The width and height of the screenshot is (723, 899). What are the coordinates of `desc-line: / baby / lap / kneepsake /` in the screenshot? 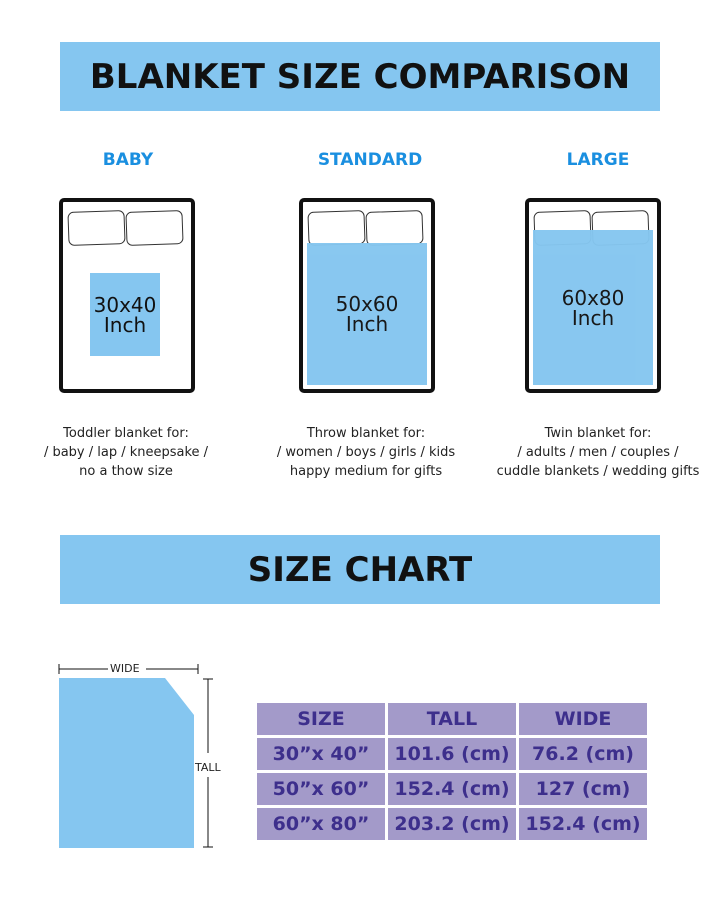 It's located at (126, 452).